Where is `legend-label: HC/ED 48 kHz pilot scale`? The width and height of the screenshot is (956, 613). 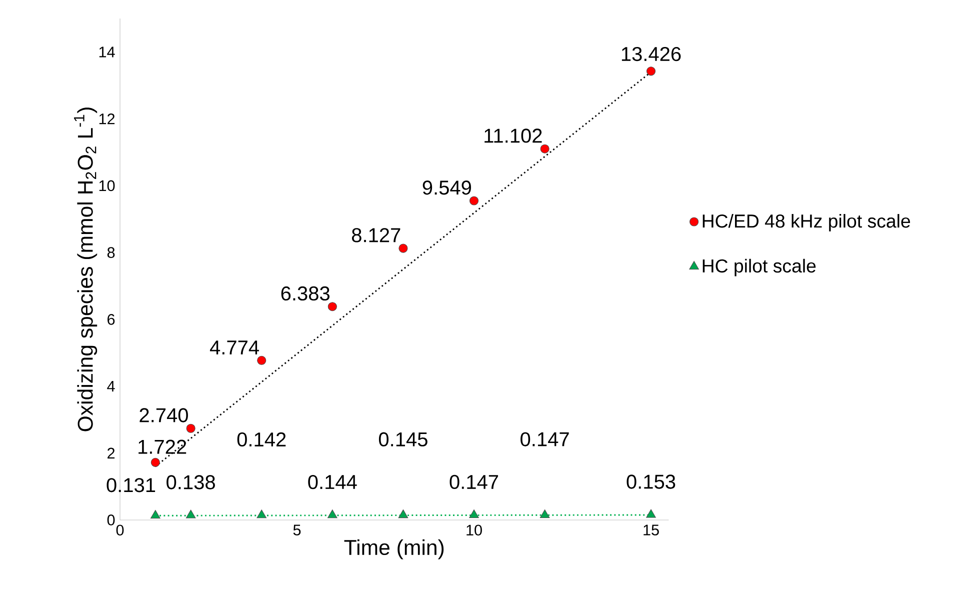
legend-label: HC/ED 48 kHz pilot scale is located at coordinates (806, 223).